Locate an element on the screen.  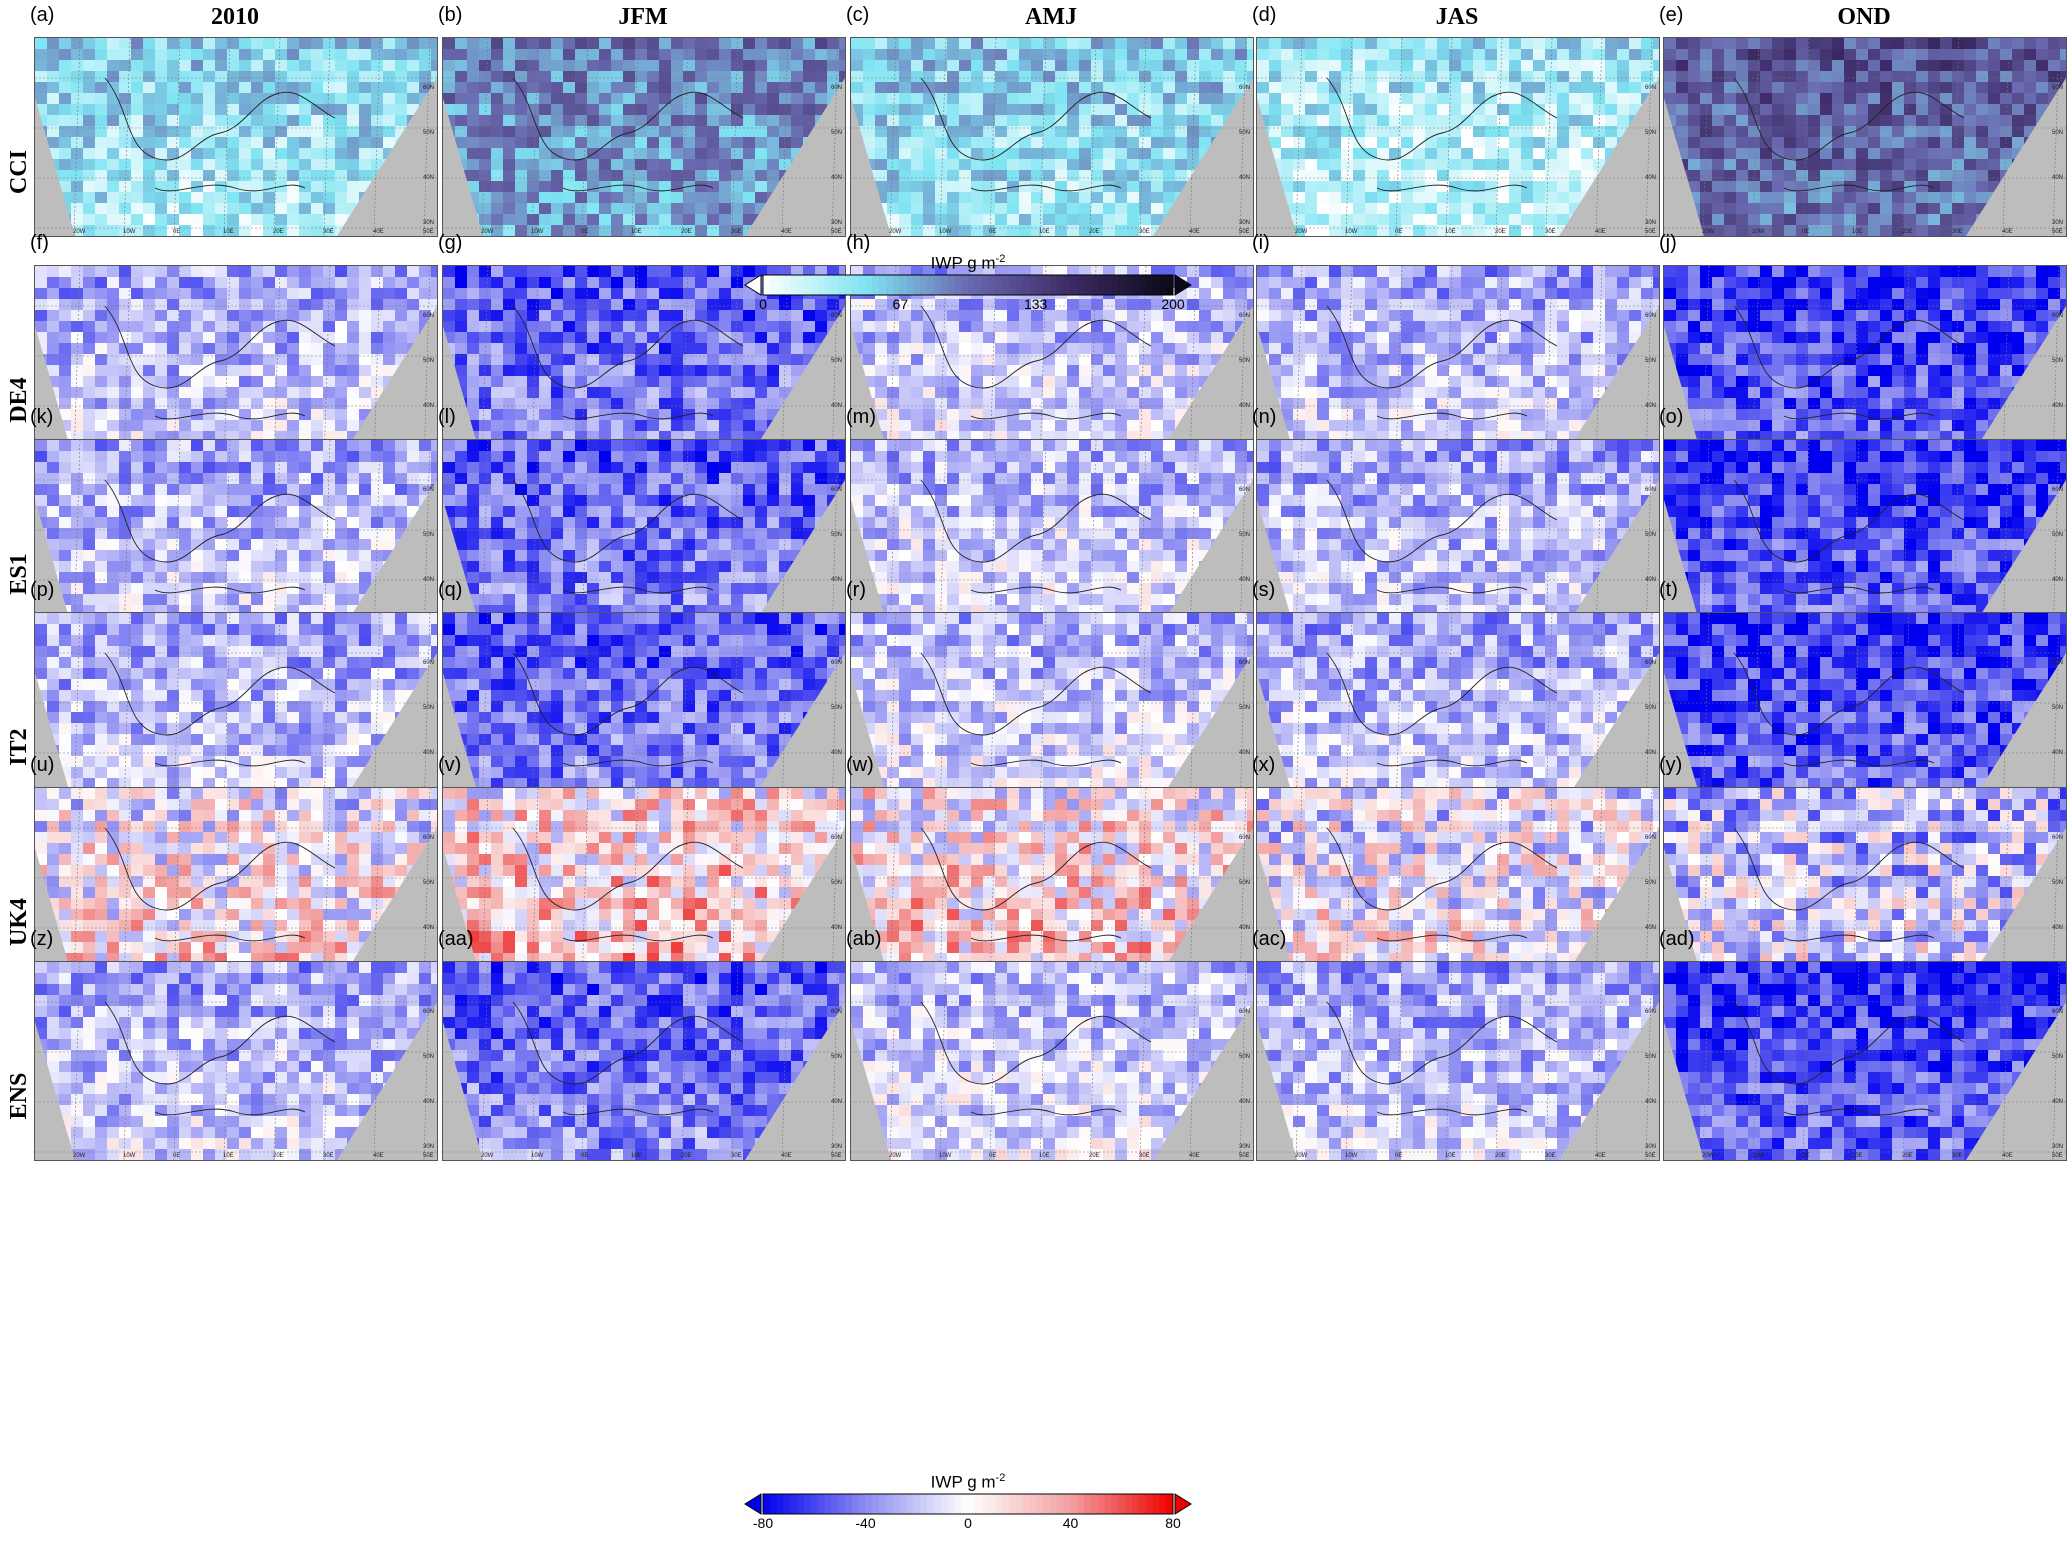
row-title-ens: ENS is located at coordinates (19, 1096).